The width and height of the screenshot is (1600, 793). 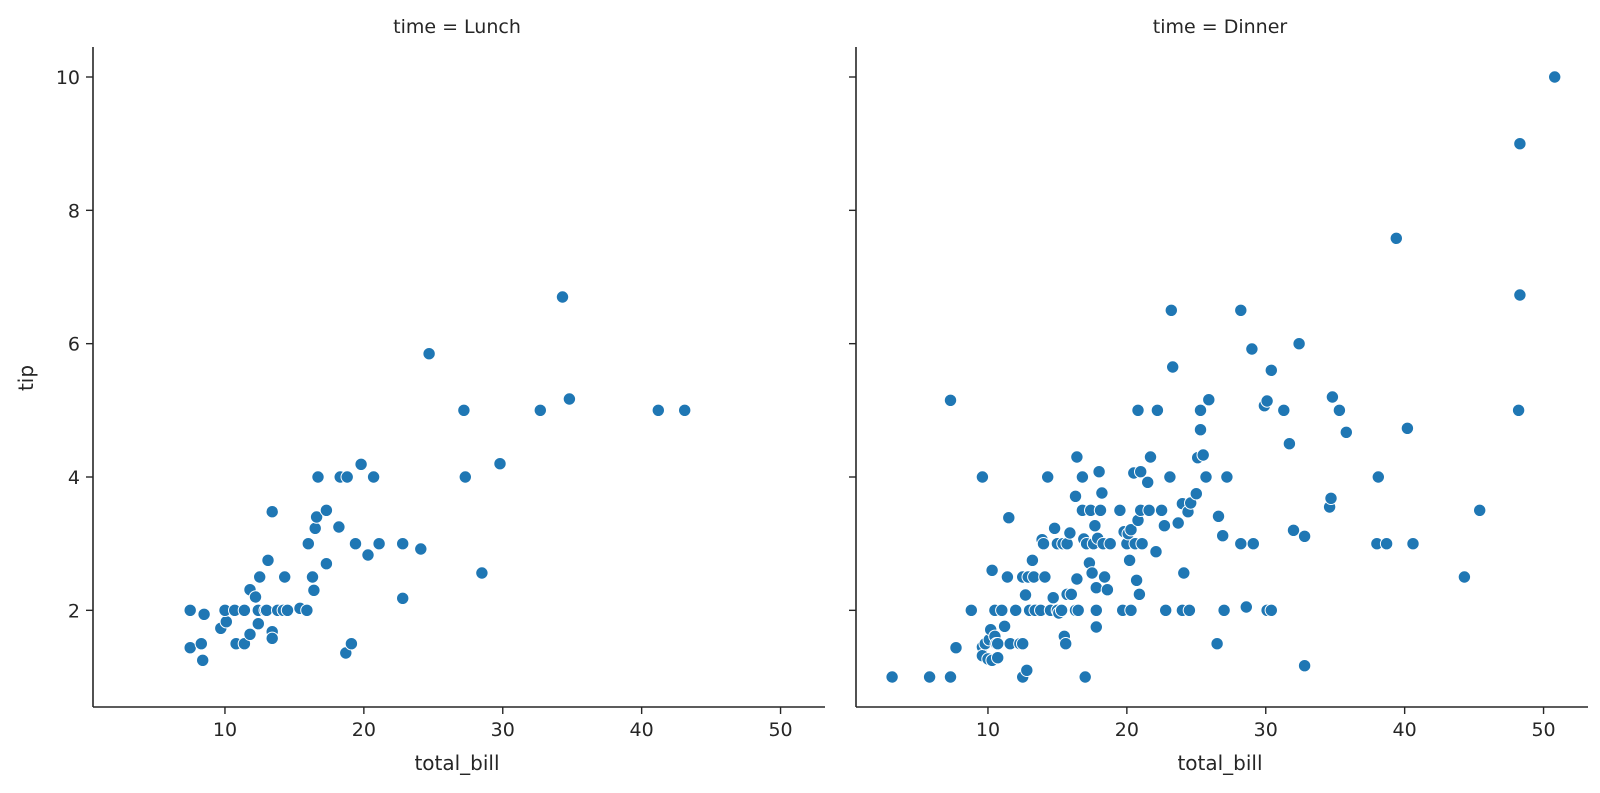 What do you see at coordinates (74, 478) in the screenshot?
I see `y-tick-label: 4` at bounding box center [74, 478].